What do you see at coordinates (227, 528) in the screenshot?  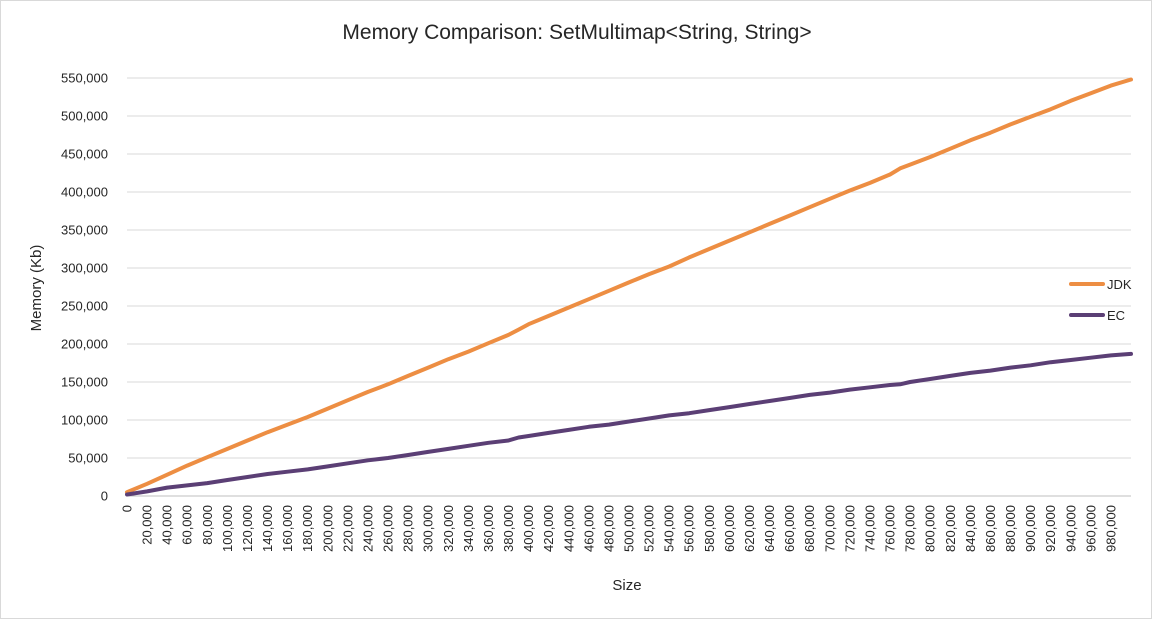 I see `x-tick-label: 100,000` at bounding box center [227, 528].